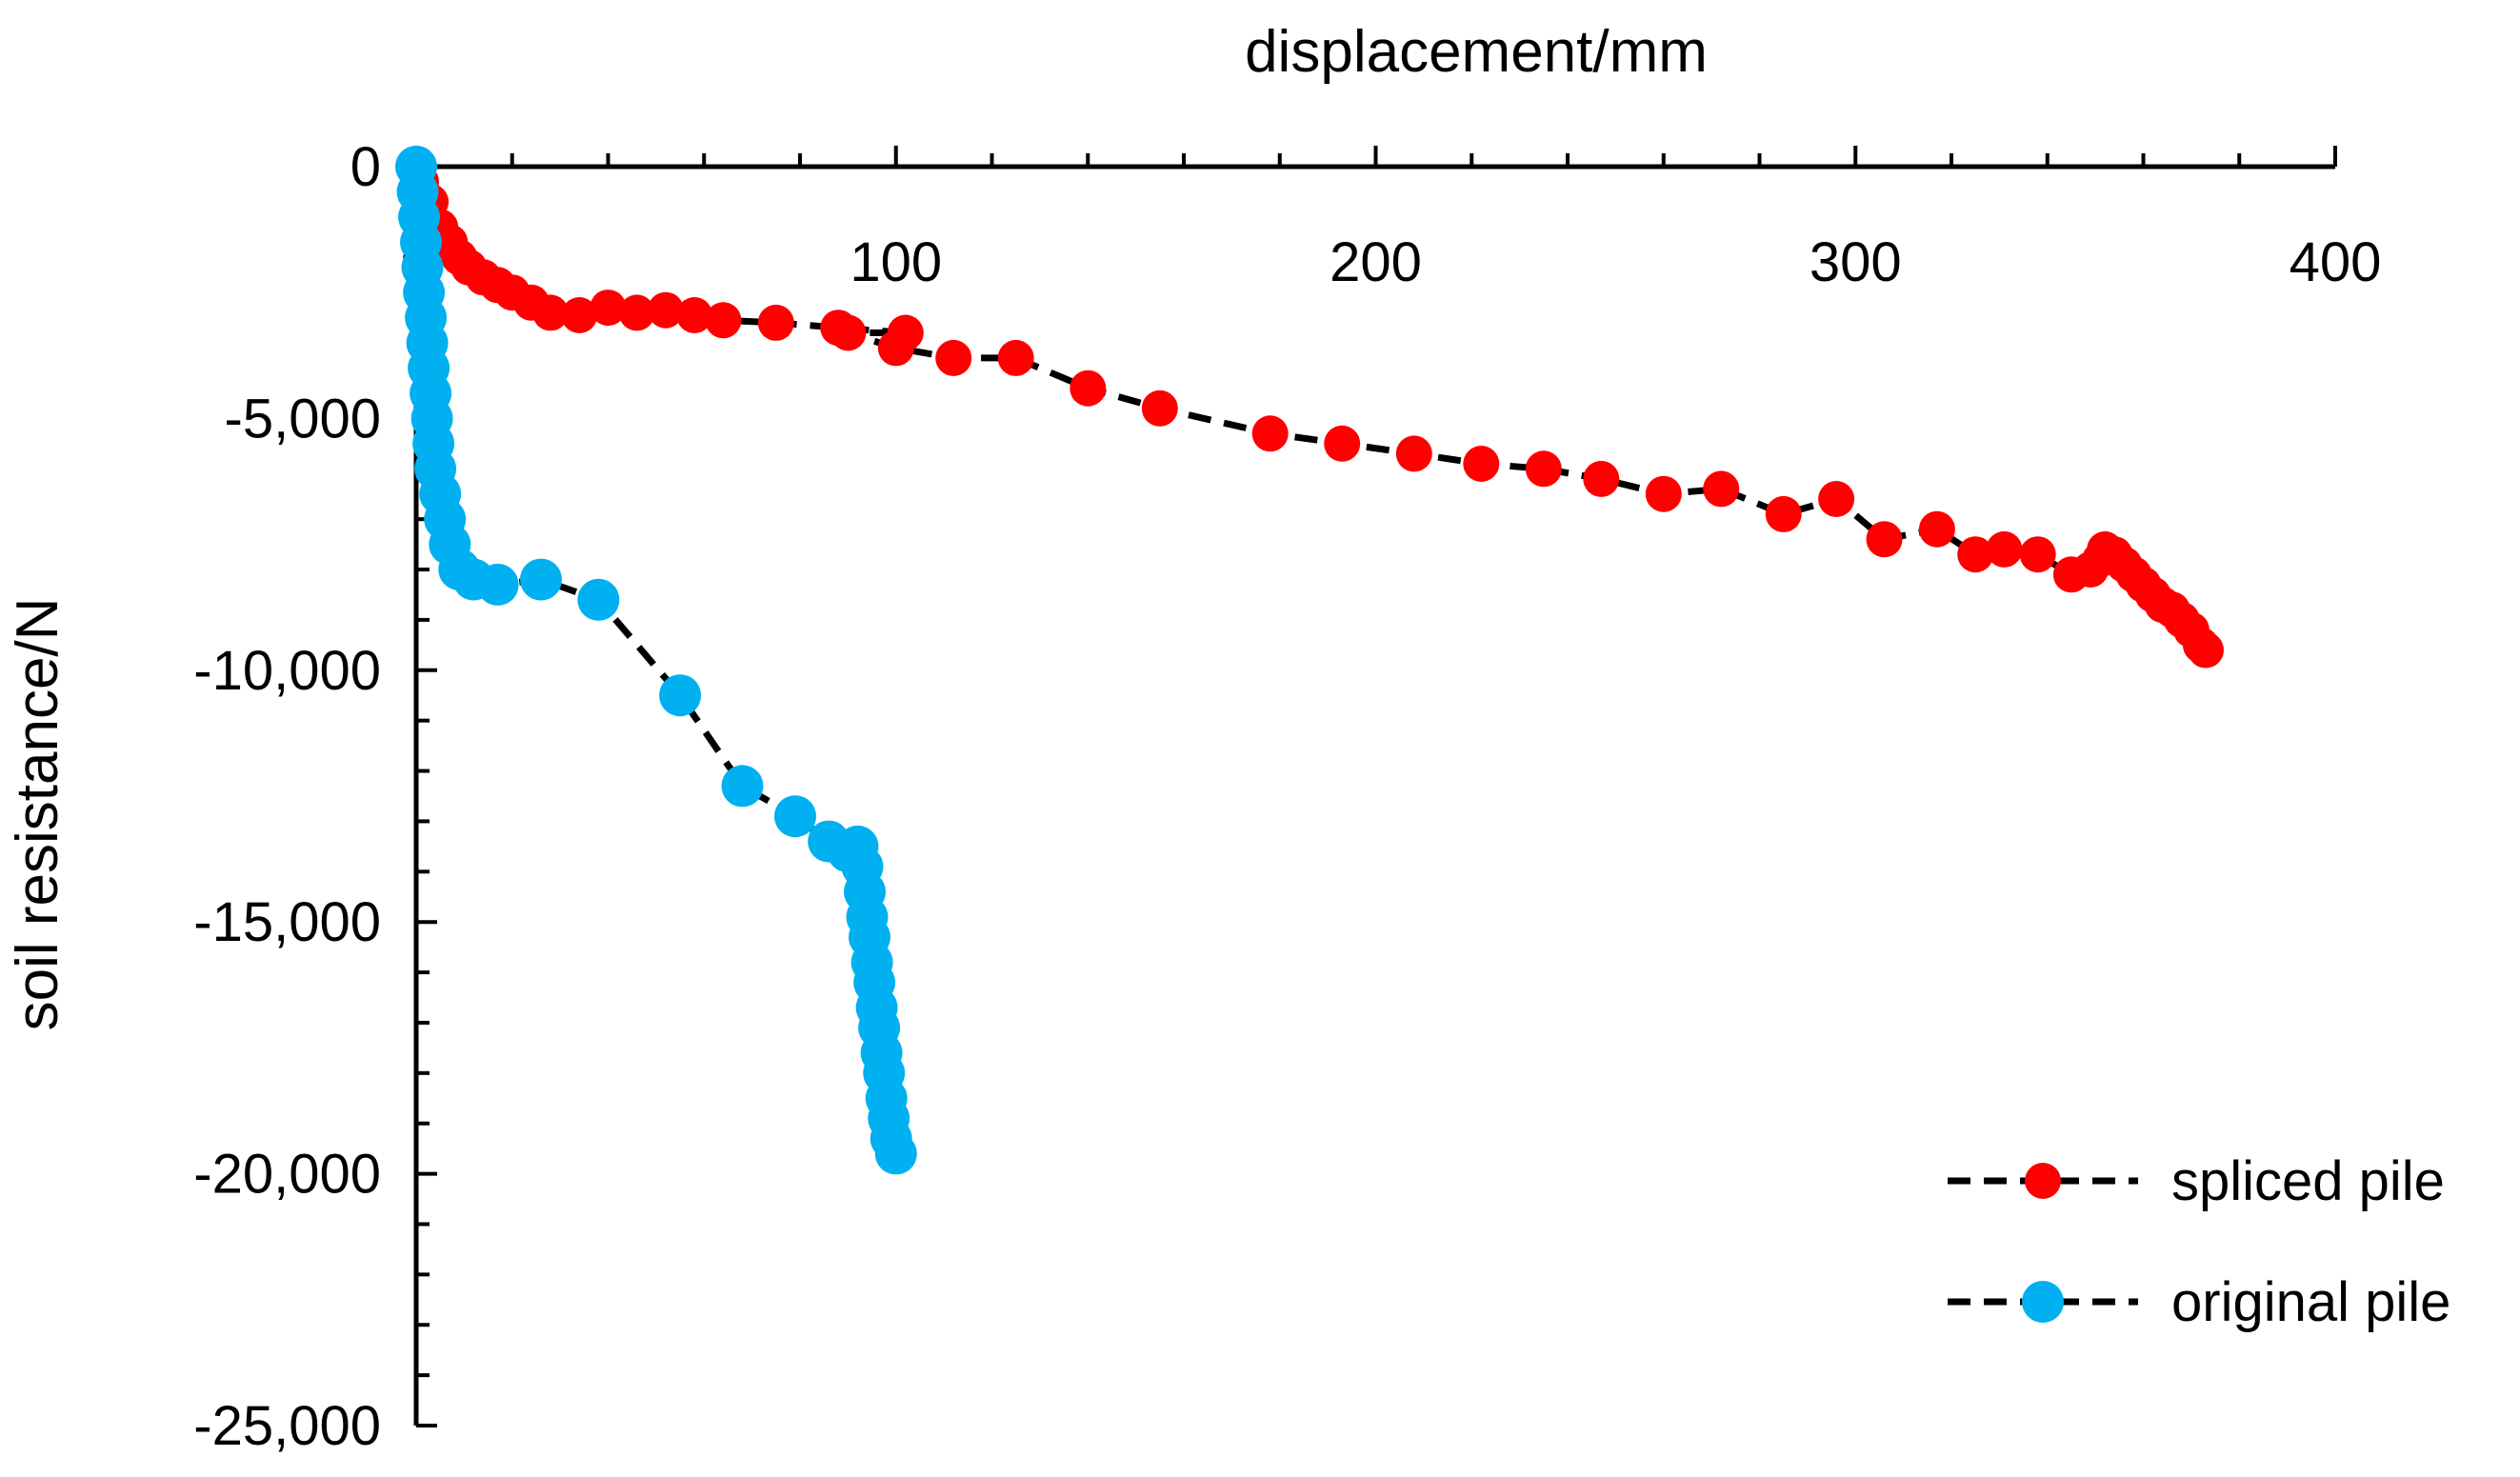  What do you see at coordinates (303, 418) in the screenshot?
I see `y-tick-label: -5,000` at bounding box center [303, 418].